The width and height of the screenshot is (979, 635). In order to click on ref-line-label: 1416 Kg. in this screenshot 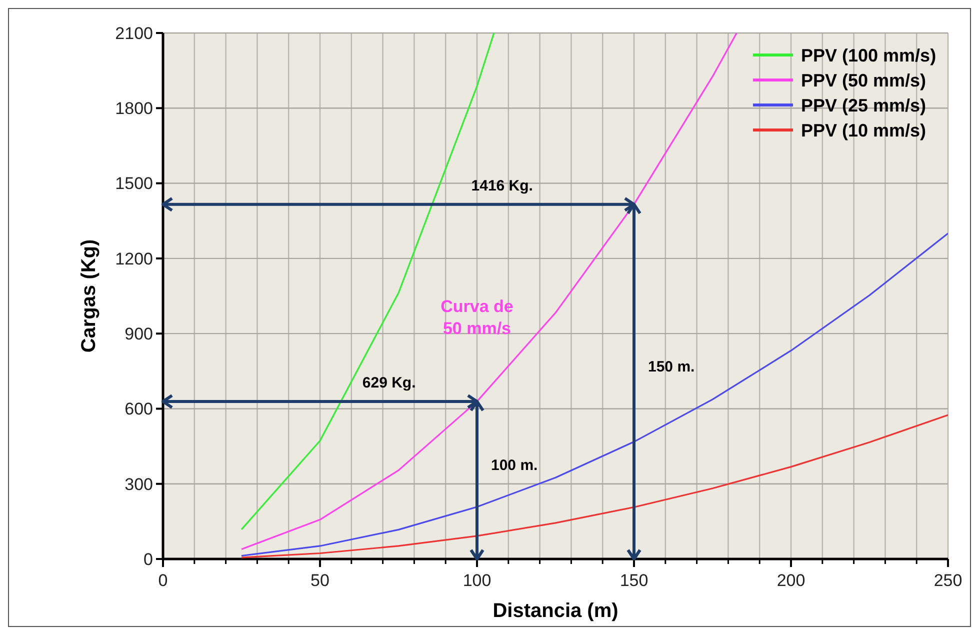, I will do `click(502, 185)`.